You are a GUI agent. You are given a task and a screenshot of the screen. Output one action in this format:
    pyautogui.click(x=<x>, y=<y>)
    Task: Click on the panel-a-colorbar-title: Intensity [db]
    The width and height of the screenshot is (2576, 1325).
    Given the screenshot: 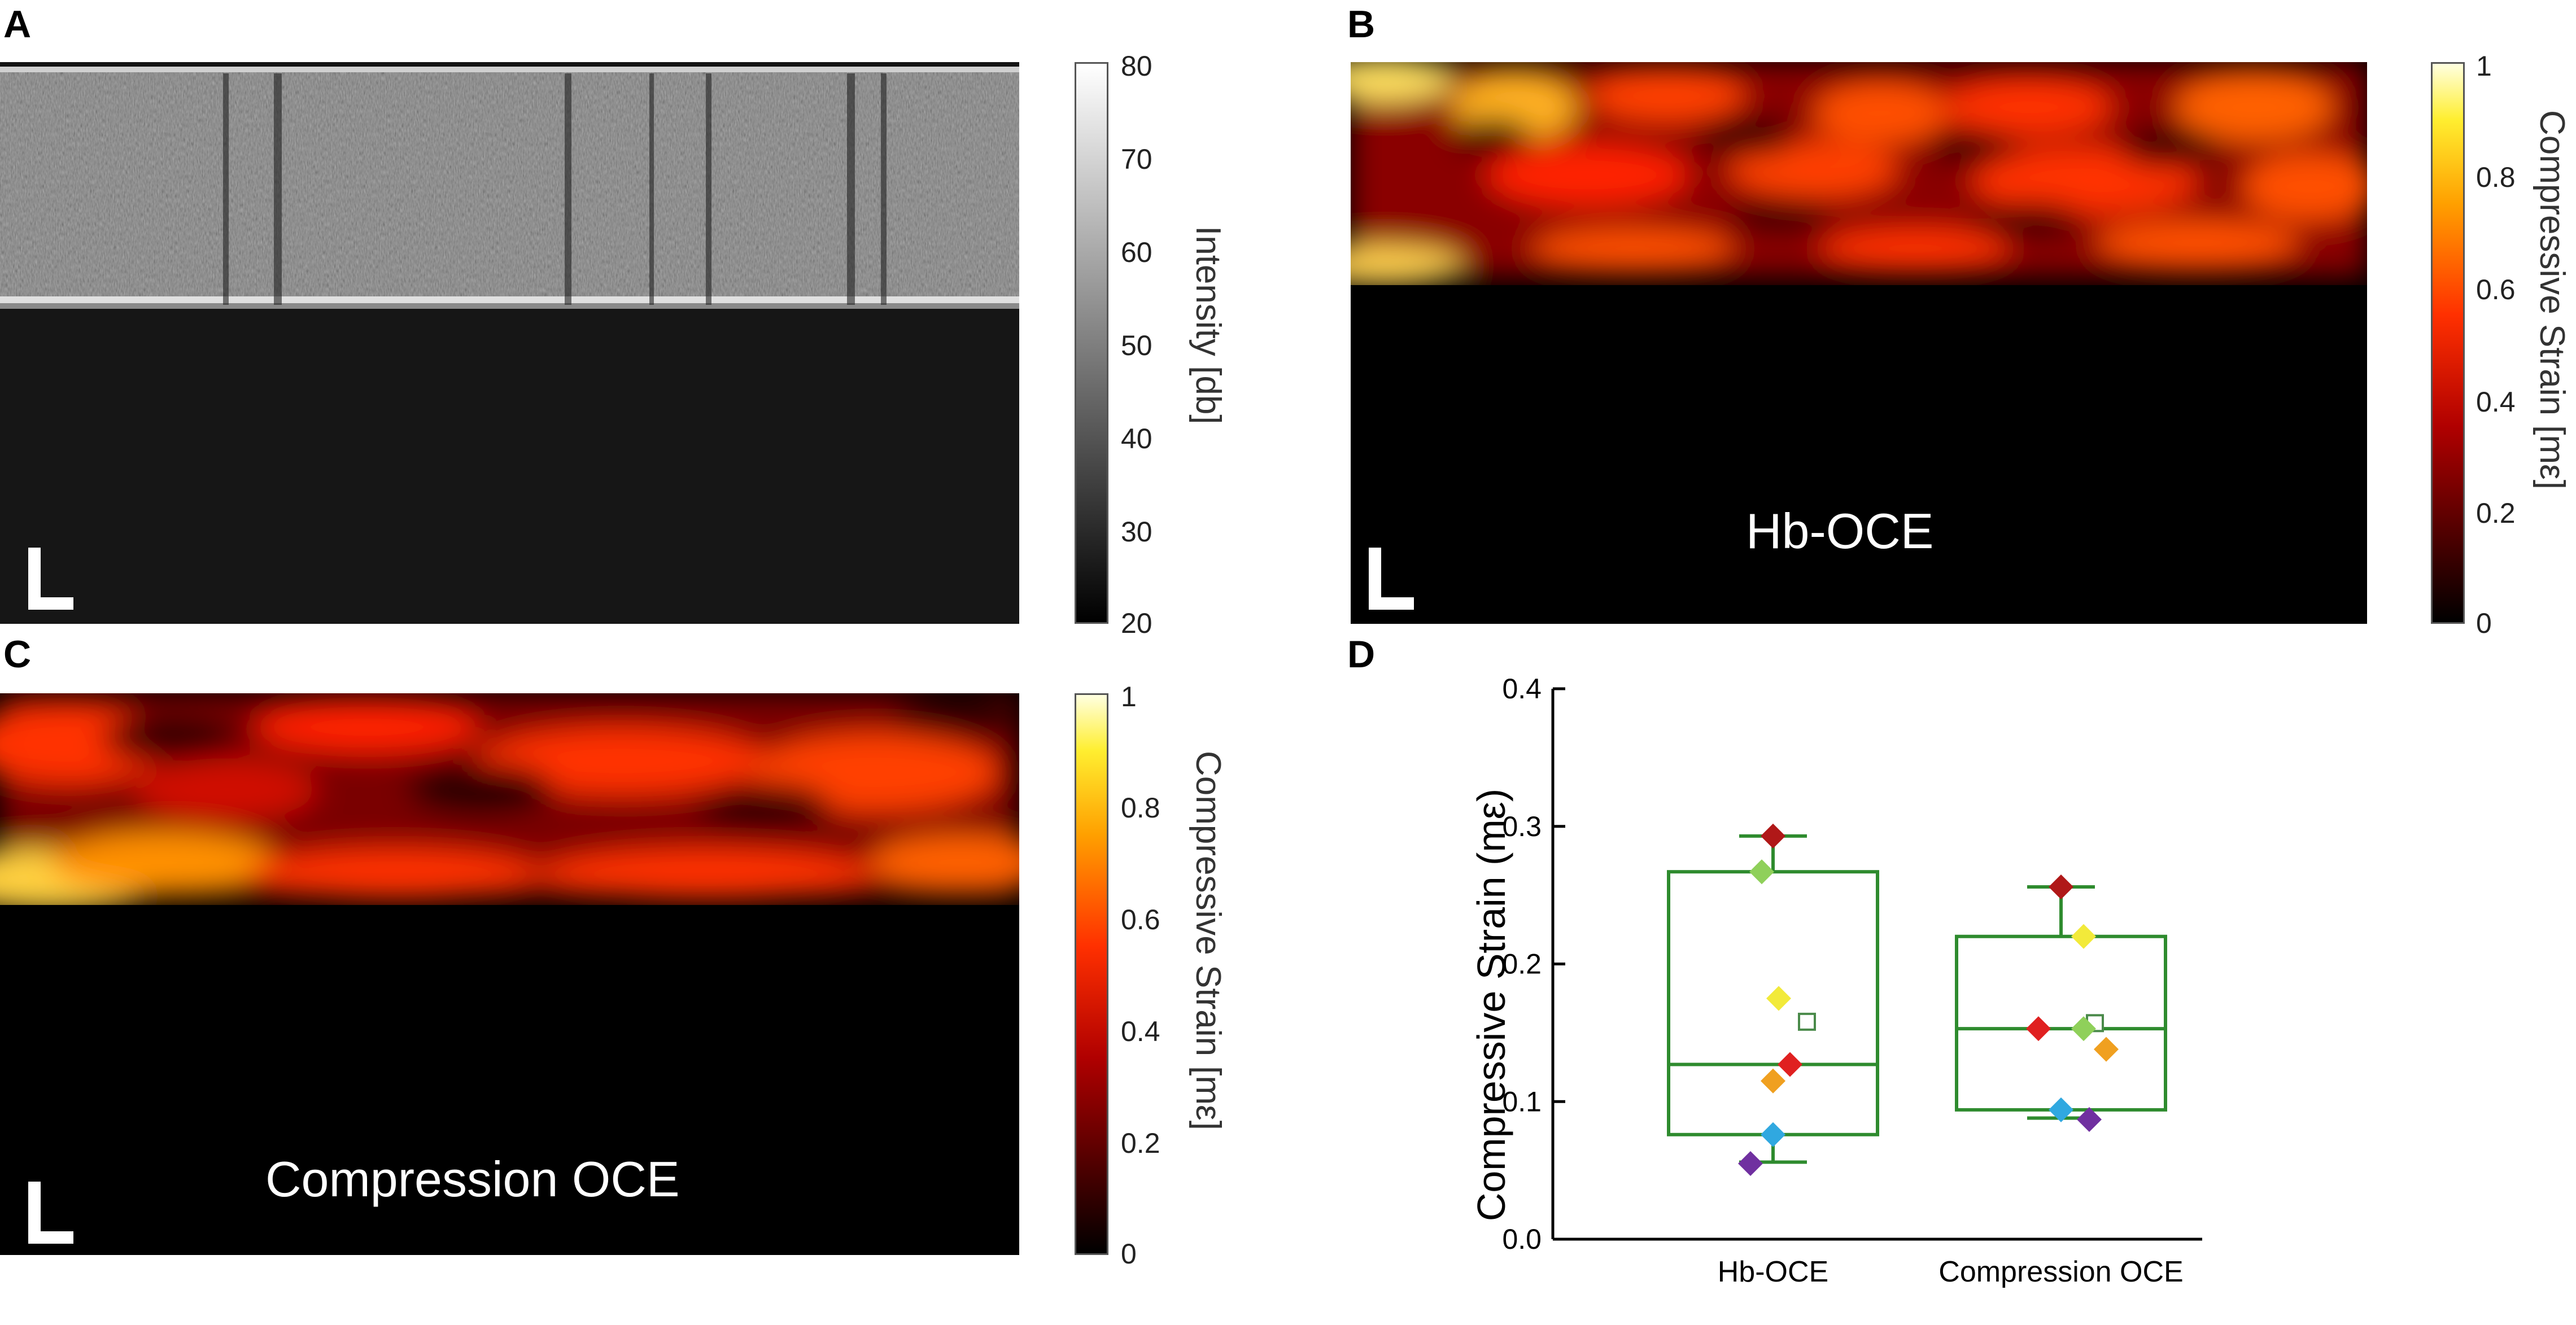 What is the action you would take?
    pyautogui.click(x=1209, y=325)
    